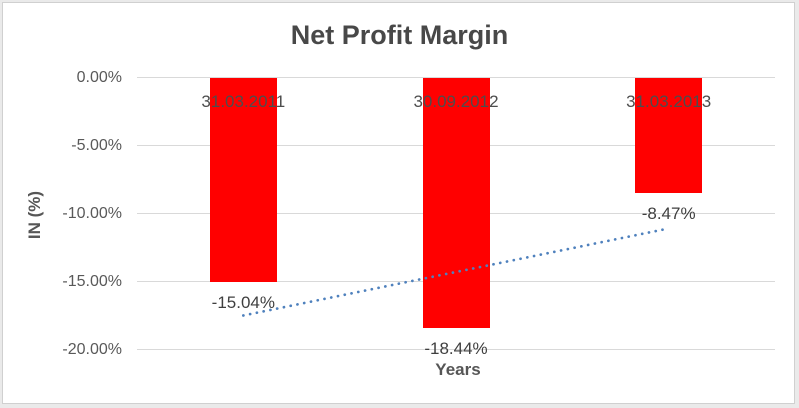 The width and height of the screenshot is (799, 408). I want to click on data-label: -18.44%, so click(456, 349).